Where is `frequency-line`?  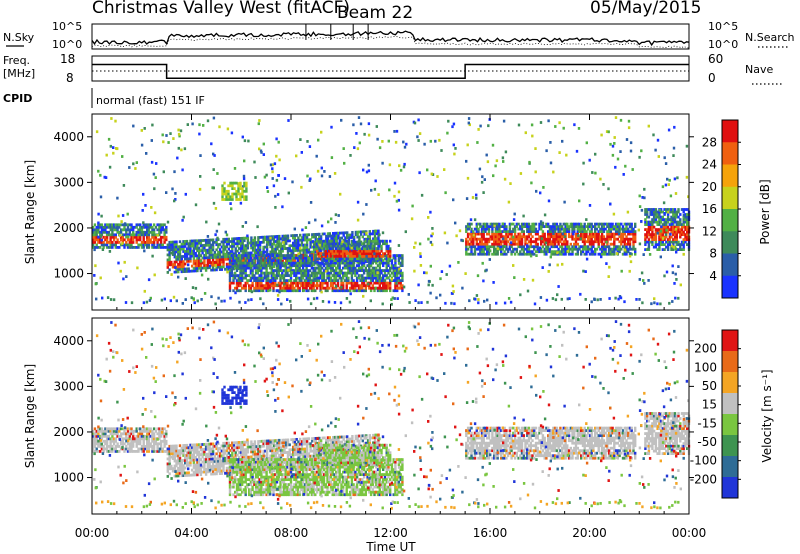
frequency-line is located at coordinates (390, 71).